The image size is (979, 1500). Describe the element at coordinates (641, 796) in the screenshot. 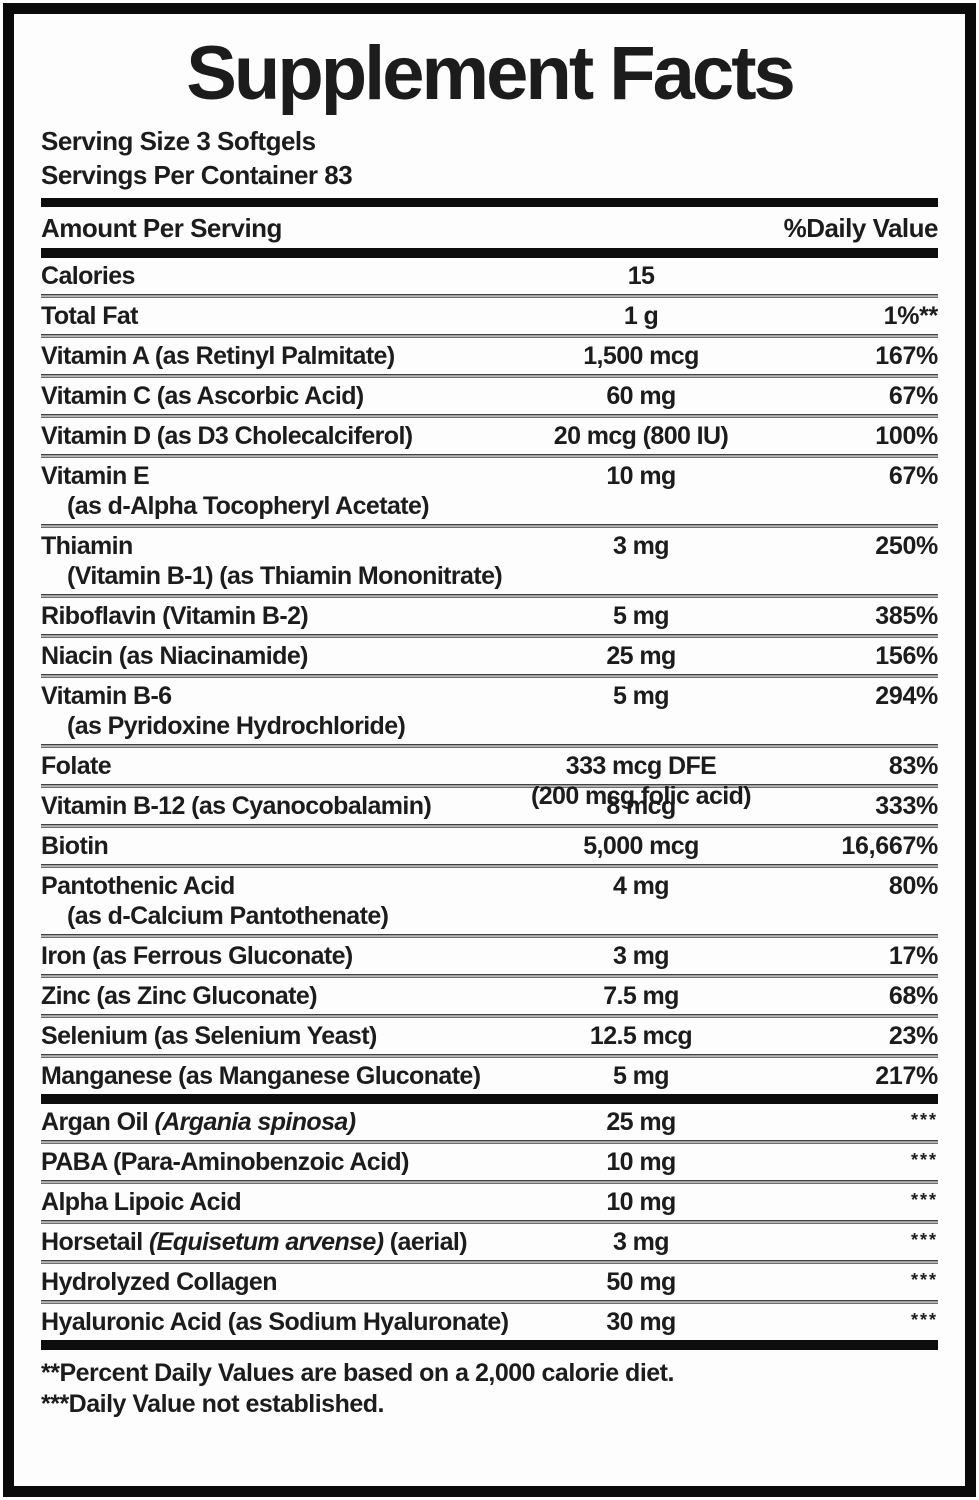

I see `amount-value-line2: (200 mcg folic acid)` at that location.